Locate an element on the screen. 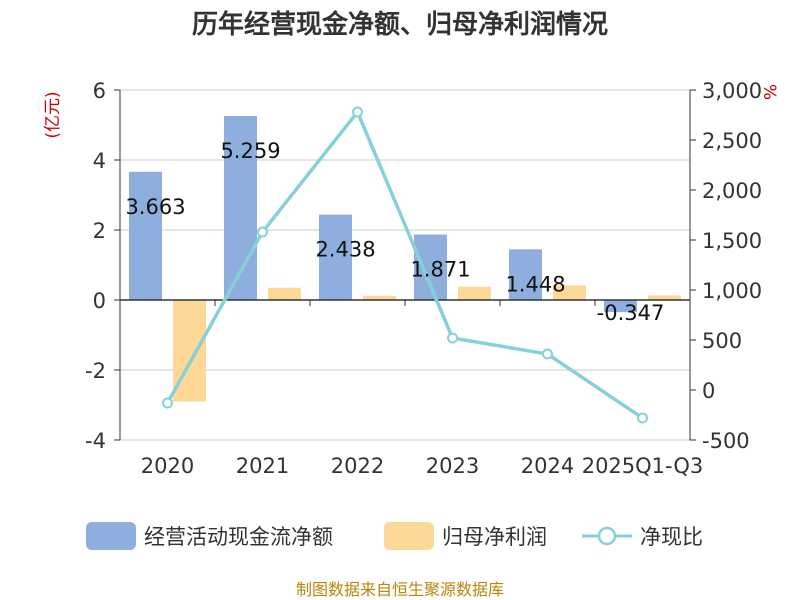 Image resolution: width=800 pixels, height=600 pixels. legend-swatch-ratio is located at coordinates (607, 536).